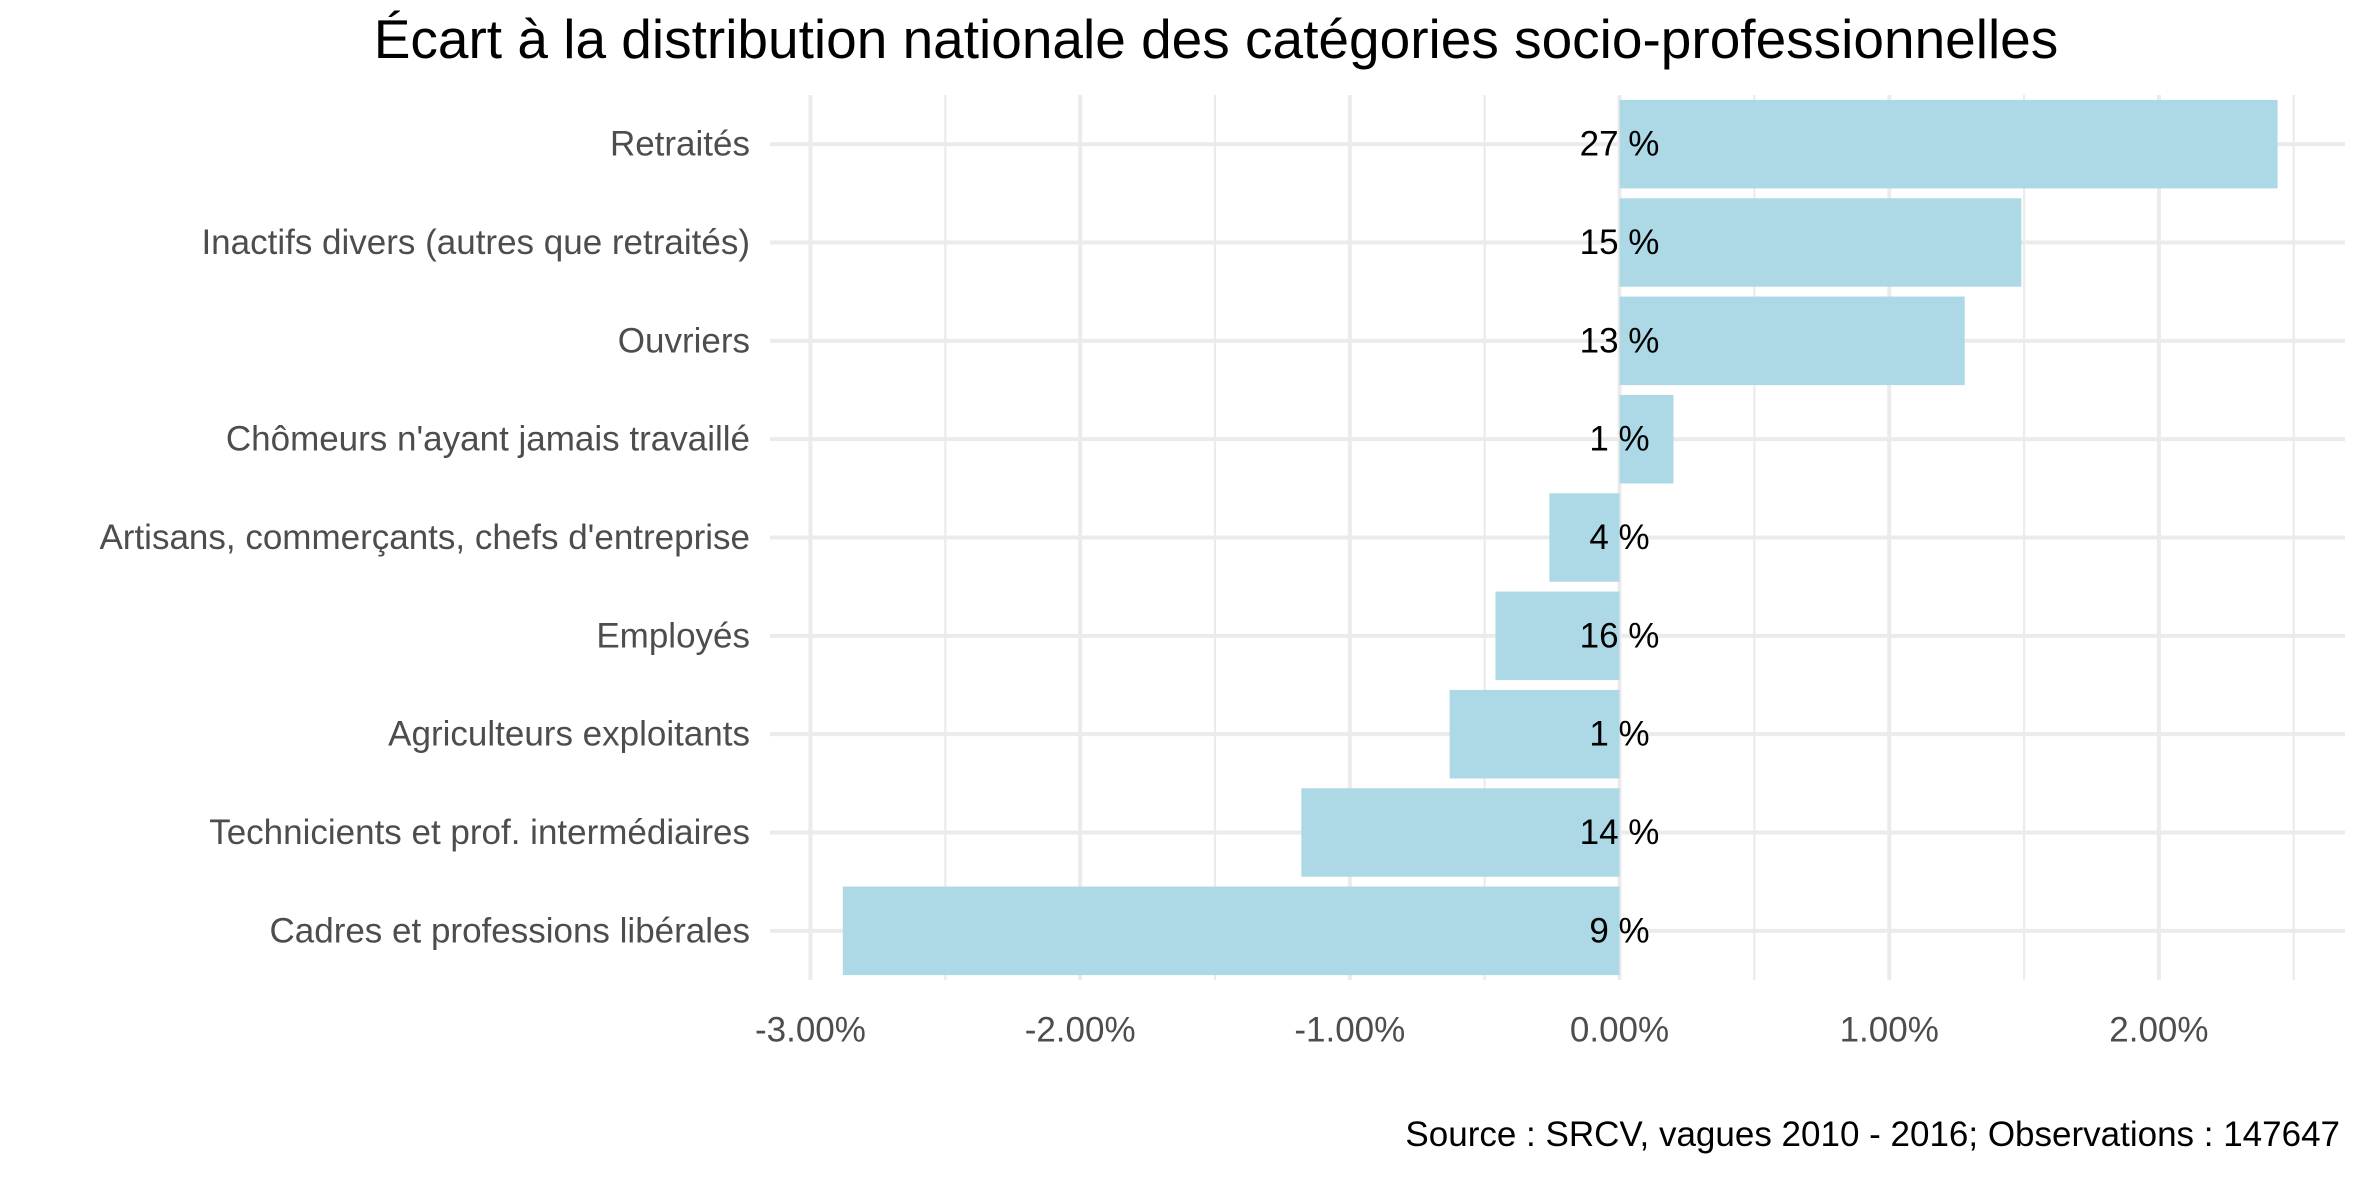 This screenshot has width=2362, height=1181. What do you see at coordinates (684, 340) in the screenshot?
I see `category-label: Ouvriers` at bounding box center [684, 340].